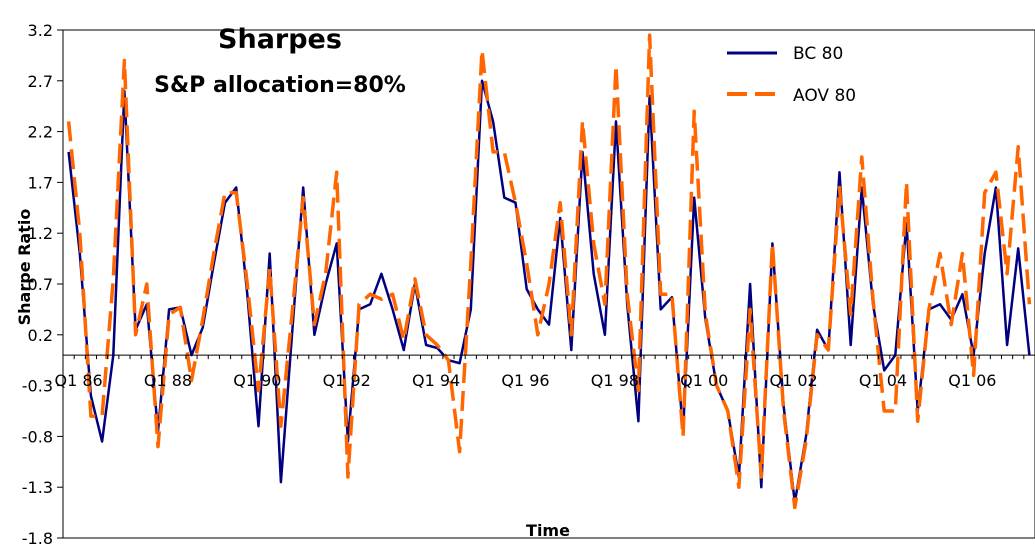 The image size is (1035, 550). What do you see at coordinates (525, 380) in the screenshot?
I see `x-tick-label: Q1 96` at bounding box center [525, 380].